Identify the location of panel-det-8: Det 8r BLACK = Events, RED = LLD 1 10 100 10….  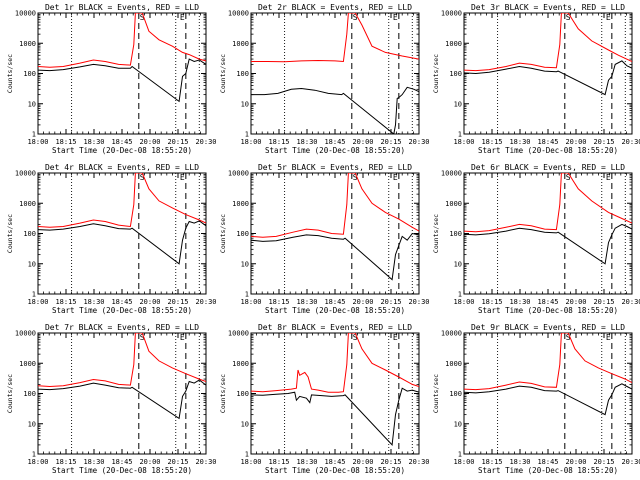
(324, 399).